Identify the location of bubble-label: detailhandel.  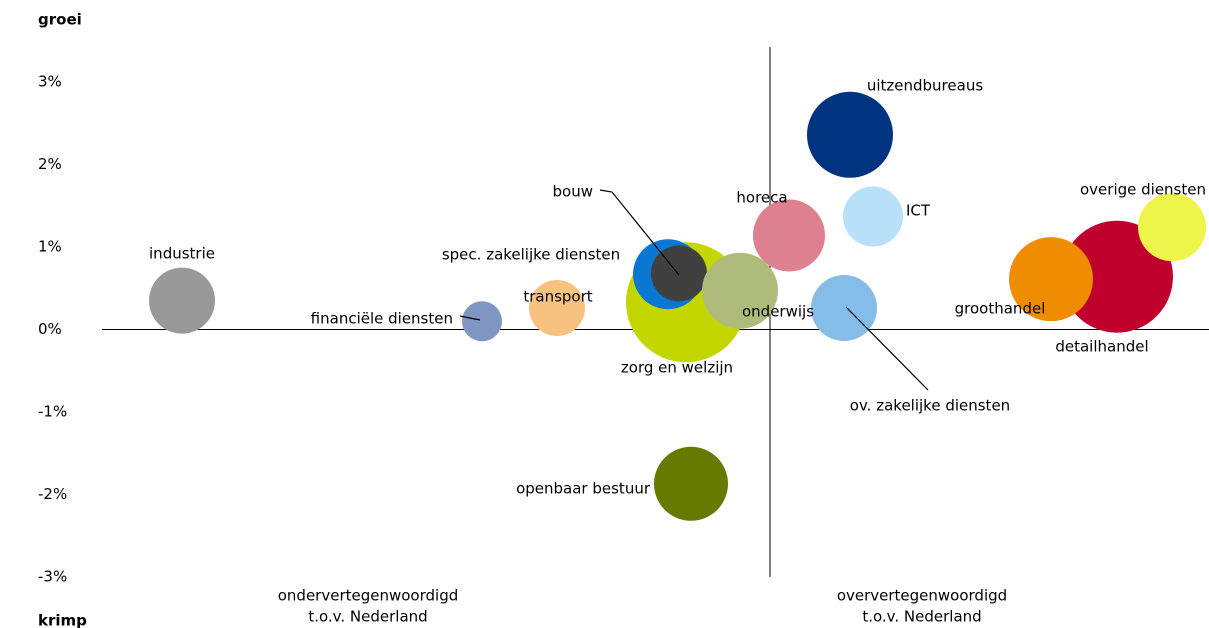
(1101, 347).